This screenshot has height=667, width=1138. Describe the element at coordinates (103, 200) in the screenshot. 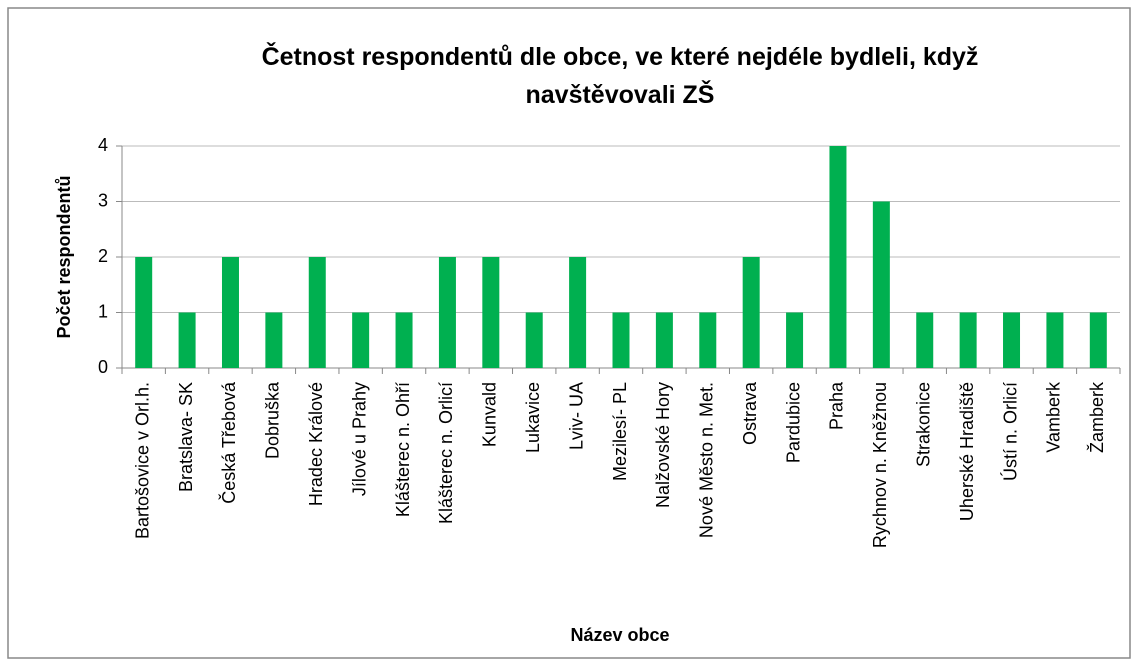

I see `y-tick-label: 3` at that location.